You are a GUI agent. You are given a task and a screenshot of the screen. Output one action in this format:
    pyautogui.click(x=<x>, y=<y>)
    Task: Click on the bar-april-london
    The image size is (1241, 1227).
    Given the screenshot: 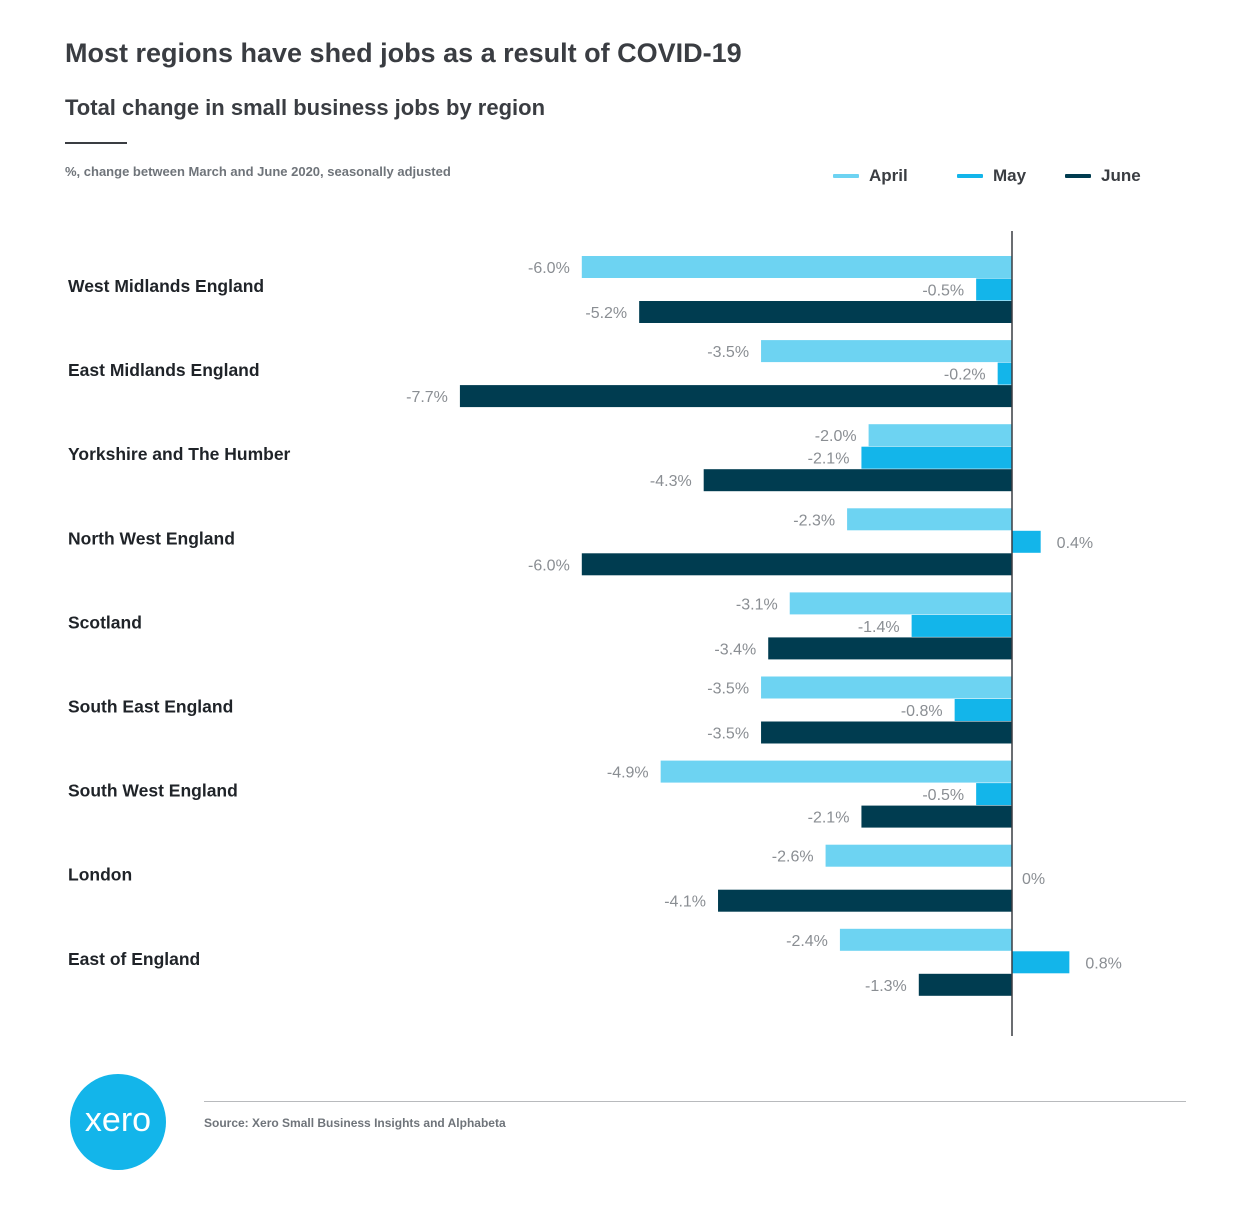 What is the action you would take?
    pyautogui.click(x=918, y=855)
    